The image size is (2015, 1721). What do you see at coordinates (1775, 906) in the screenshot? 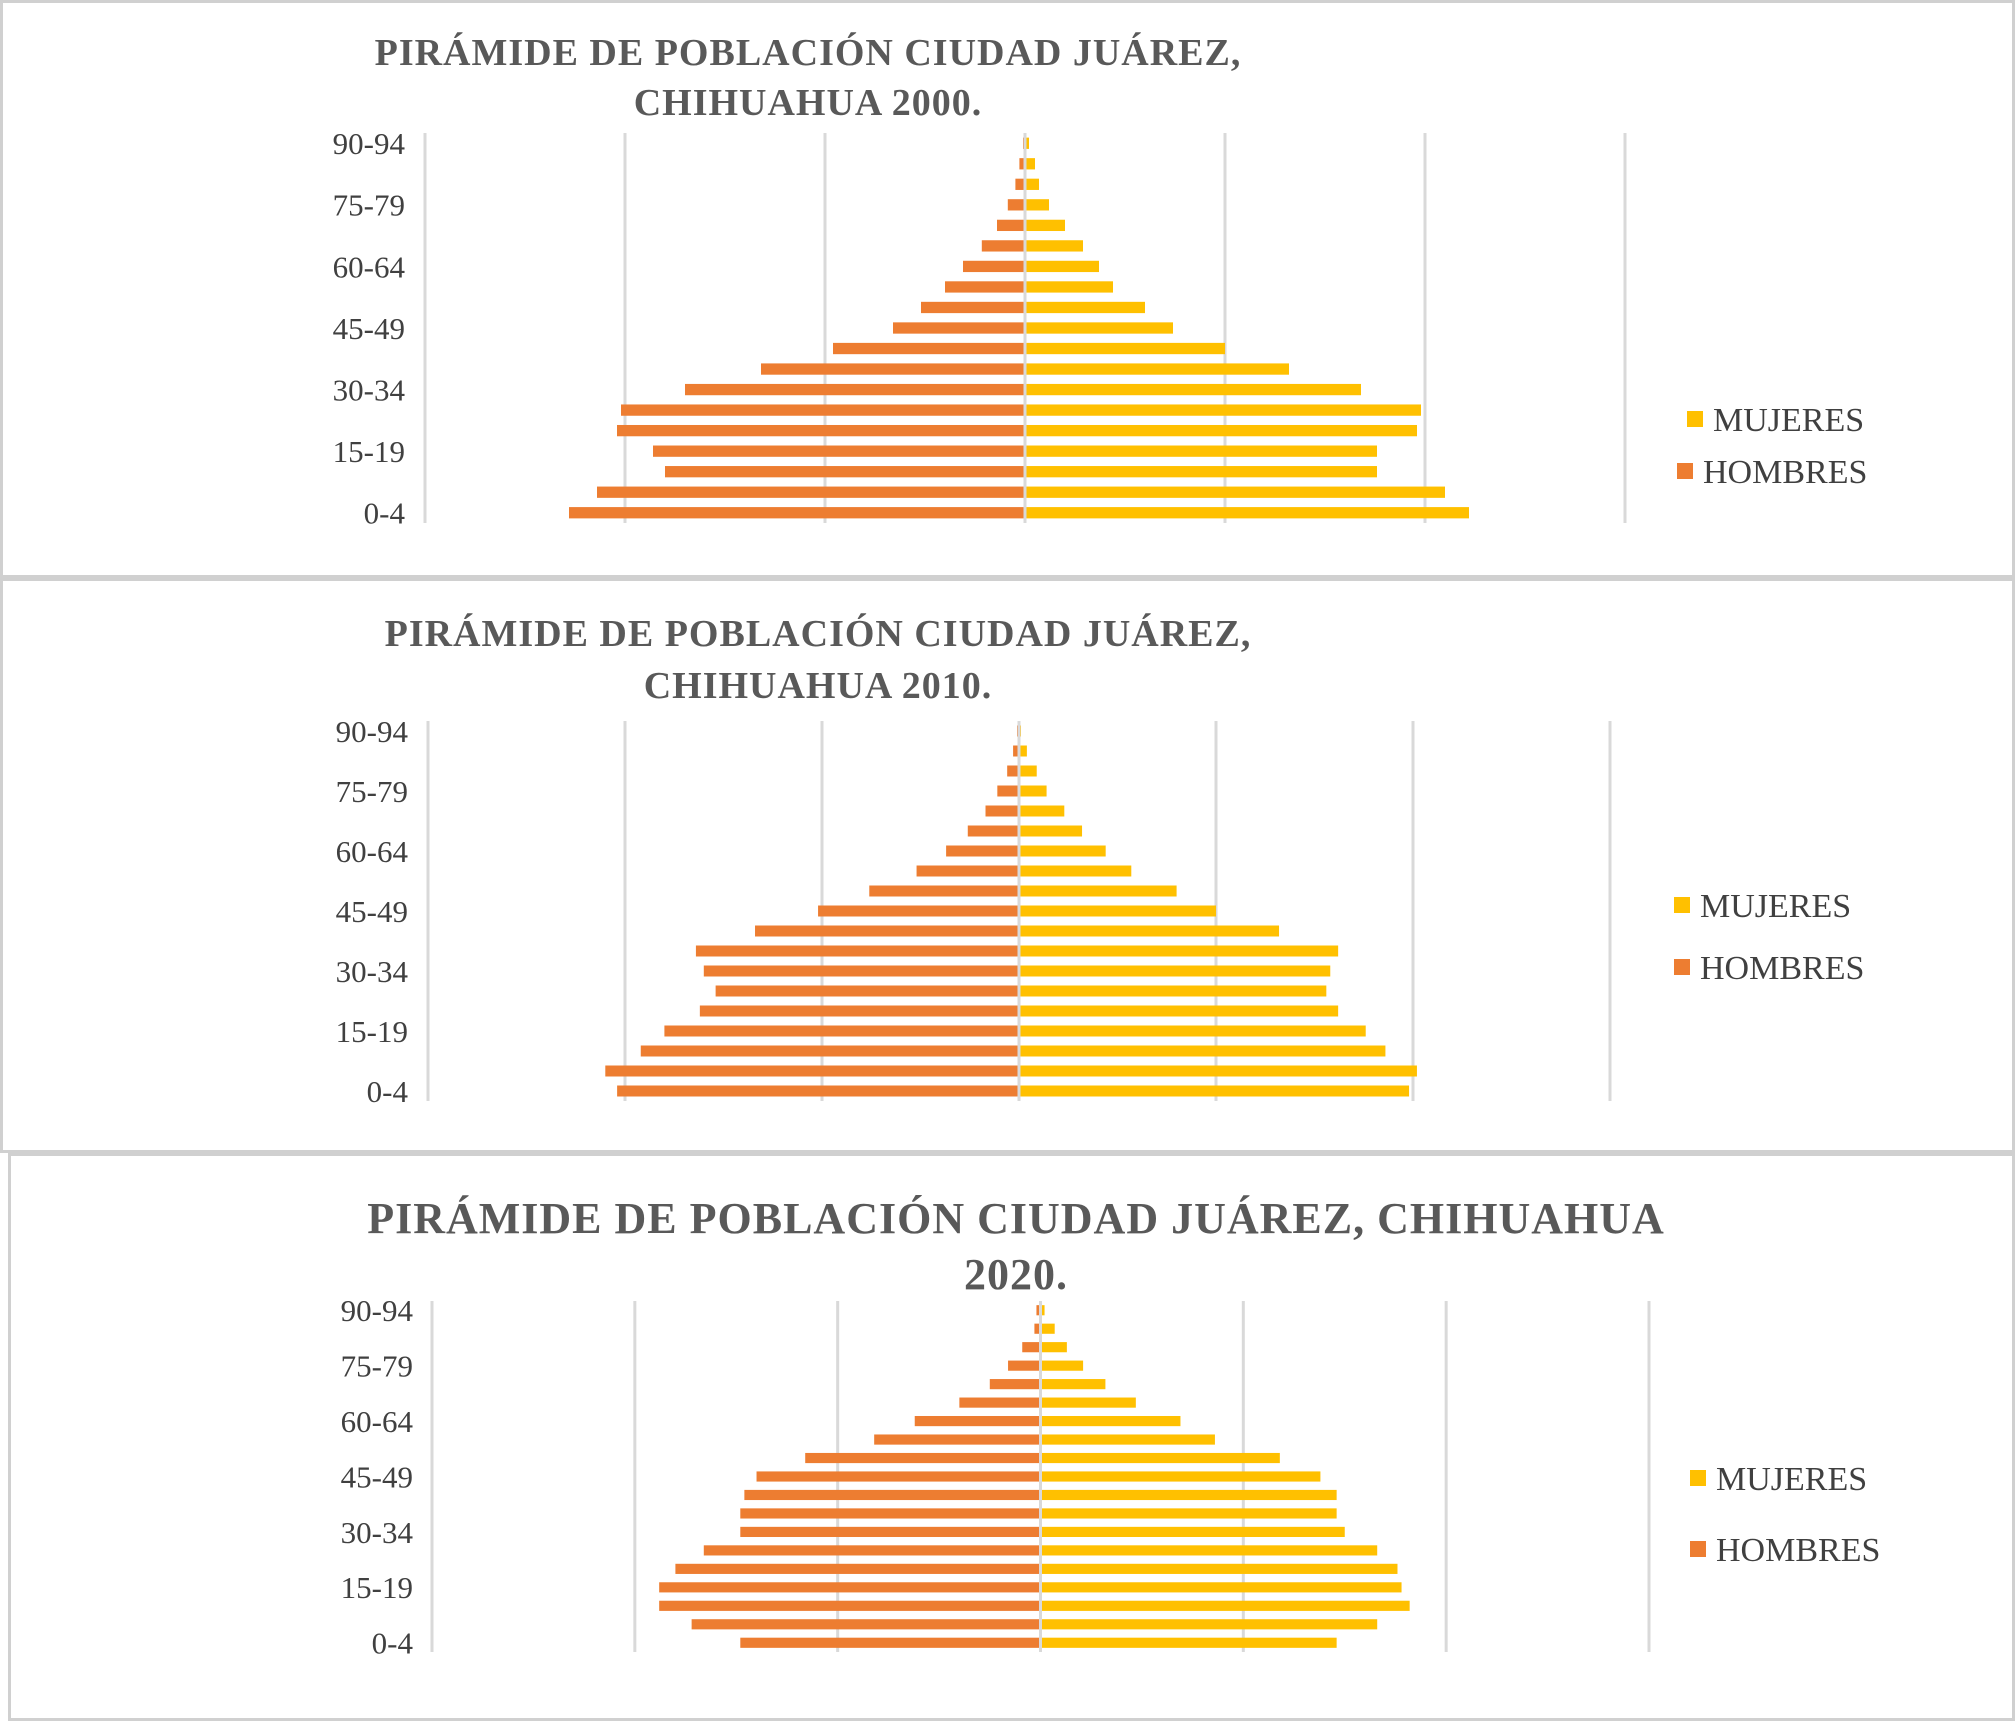
I see `legend-label-mujeres: MUJERES` at bounding box center [1775, 906].